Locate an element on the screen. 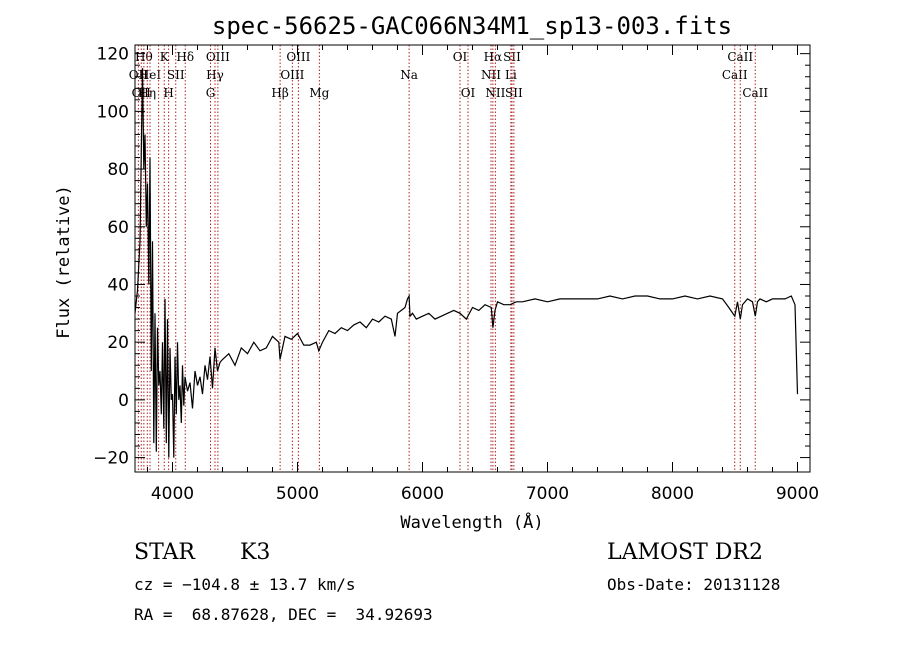  x-tick-label: 5000 is located at coordinates (297, 494).